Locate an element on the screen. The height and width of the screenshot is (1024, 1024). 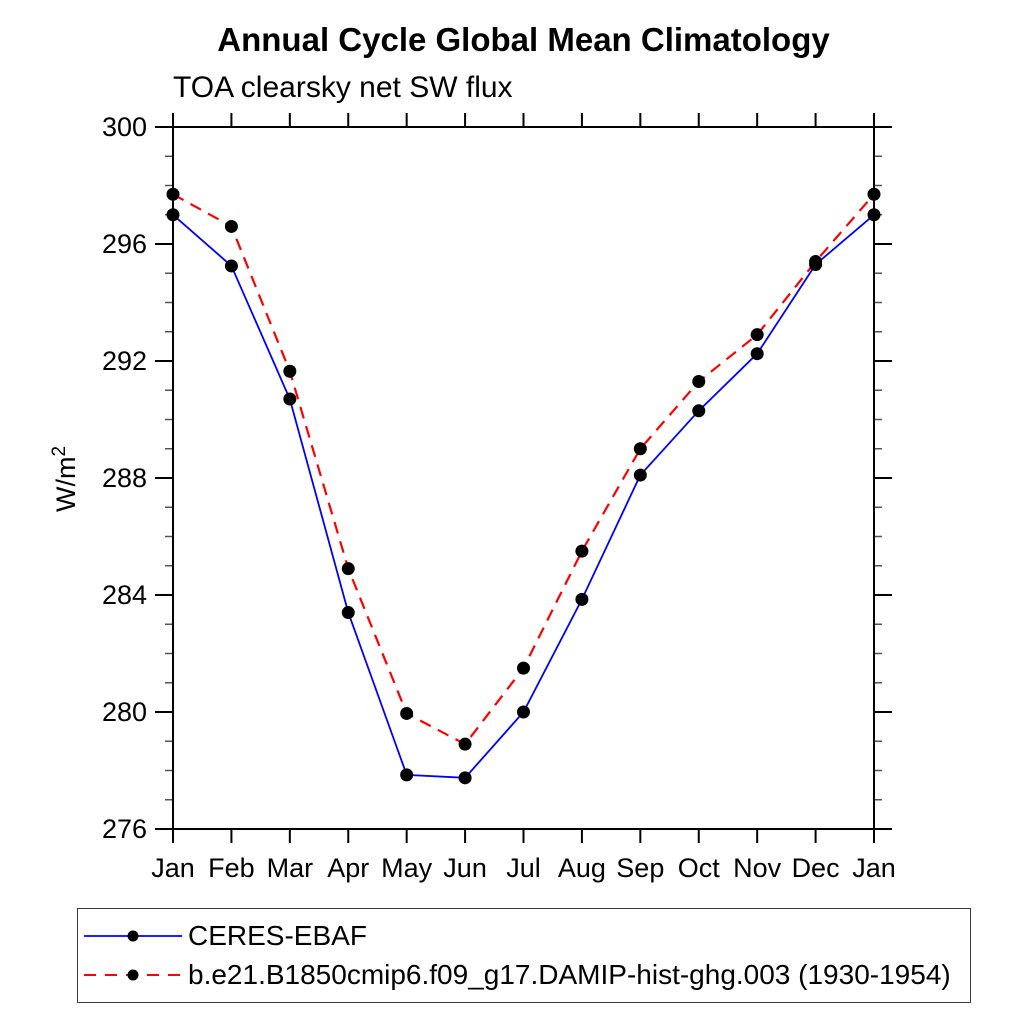
chart-title: Annual Cycle Global Mean Climatology is located at coordinates (523, 39).